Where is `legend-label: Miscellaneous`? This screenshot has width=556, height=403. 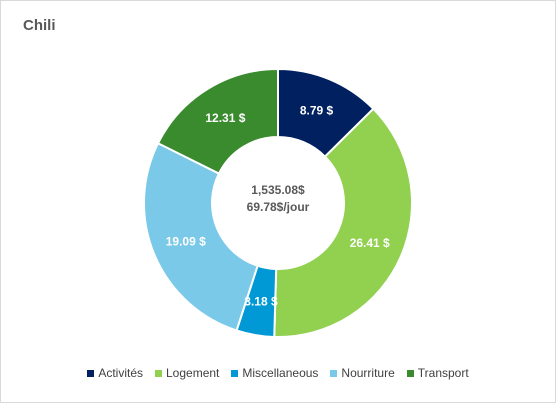
legend-label: Miscellaneous is located at coordinates (280, 373).